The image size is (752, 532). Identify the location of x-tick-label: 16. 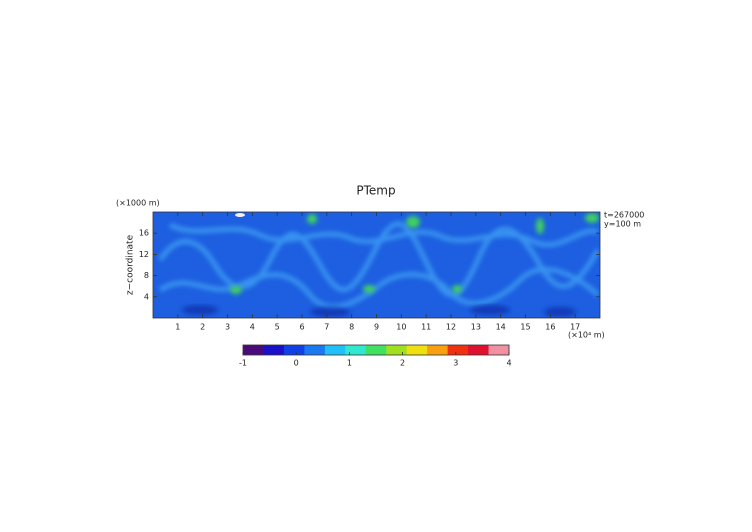
(550, 327).